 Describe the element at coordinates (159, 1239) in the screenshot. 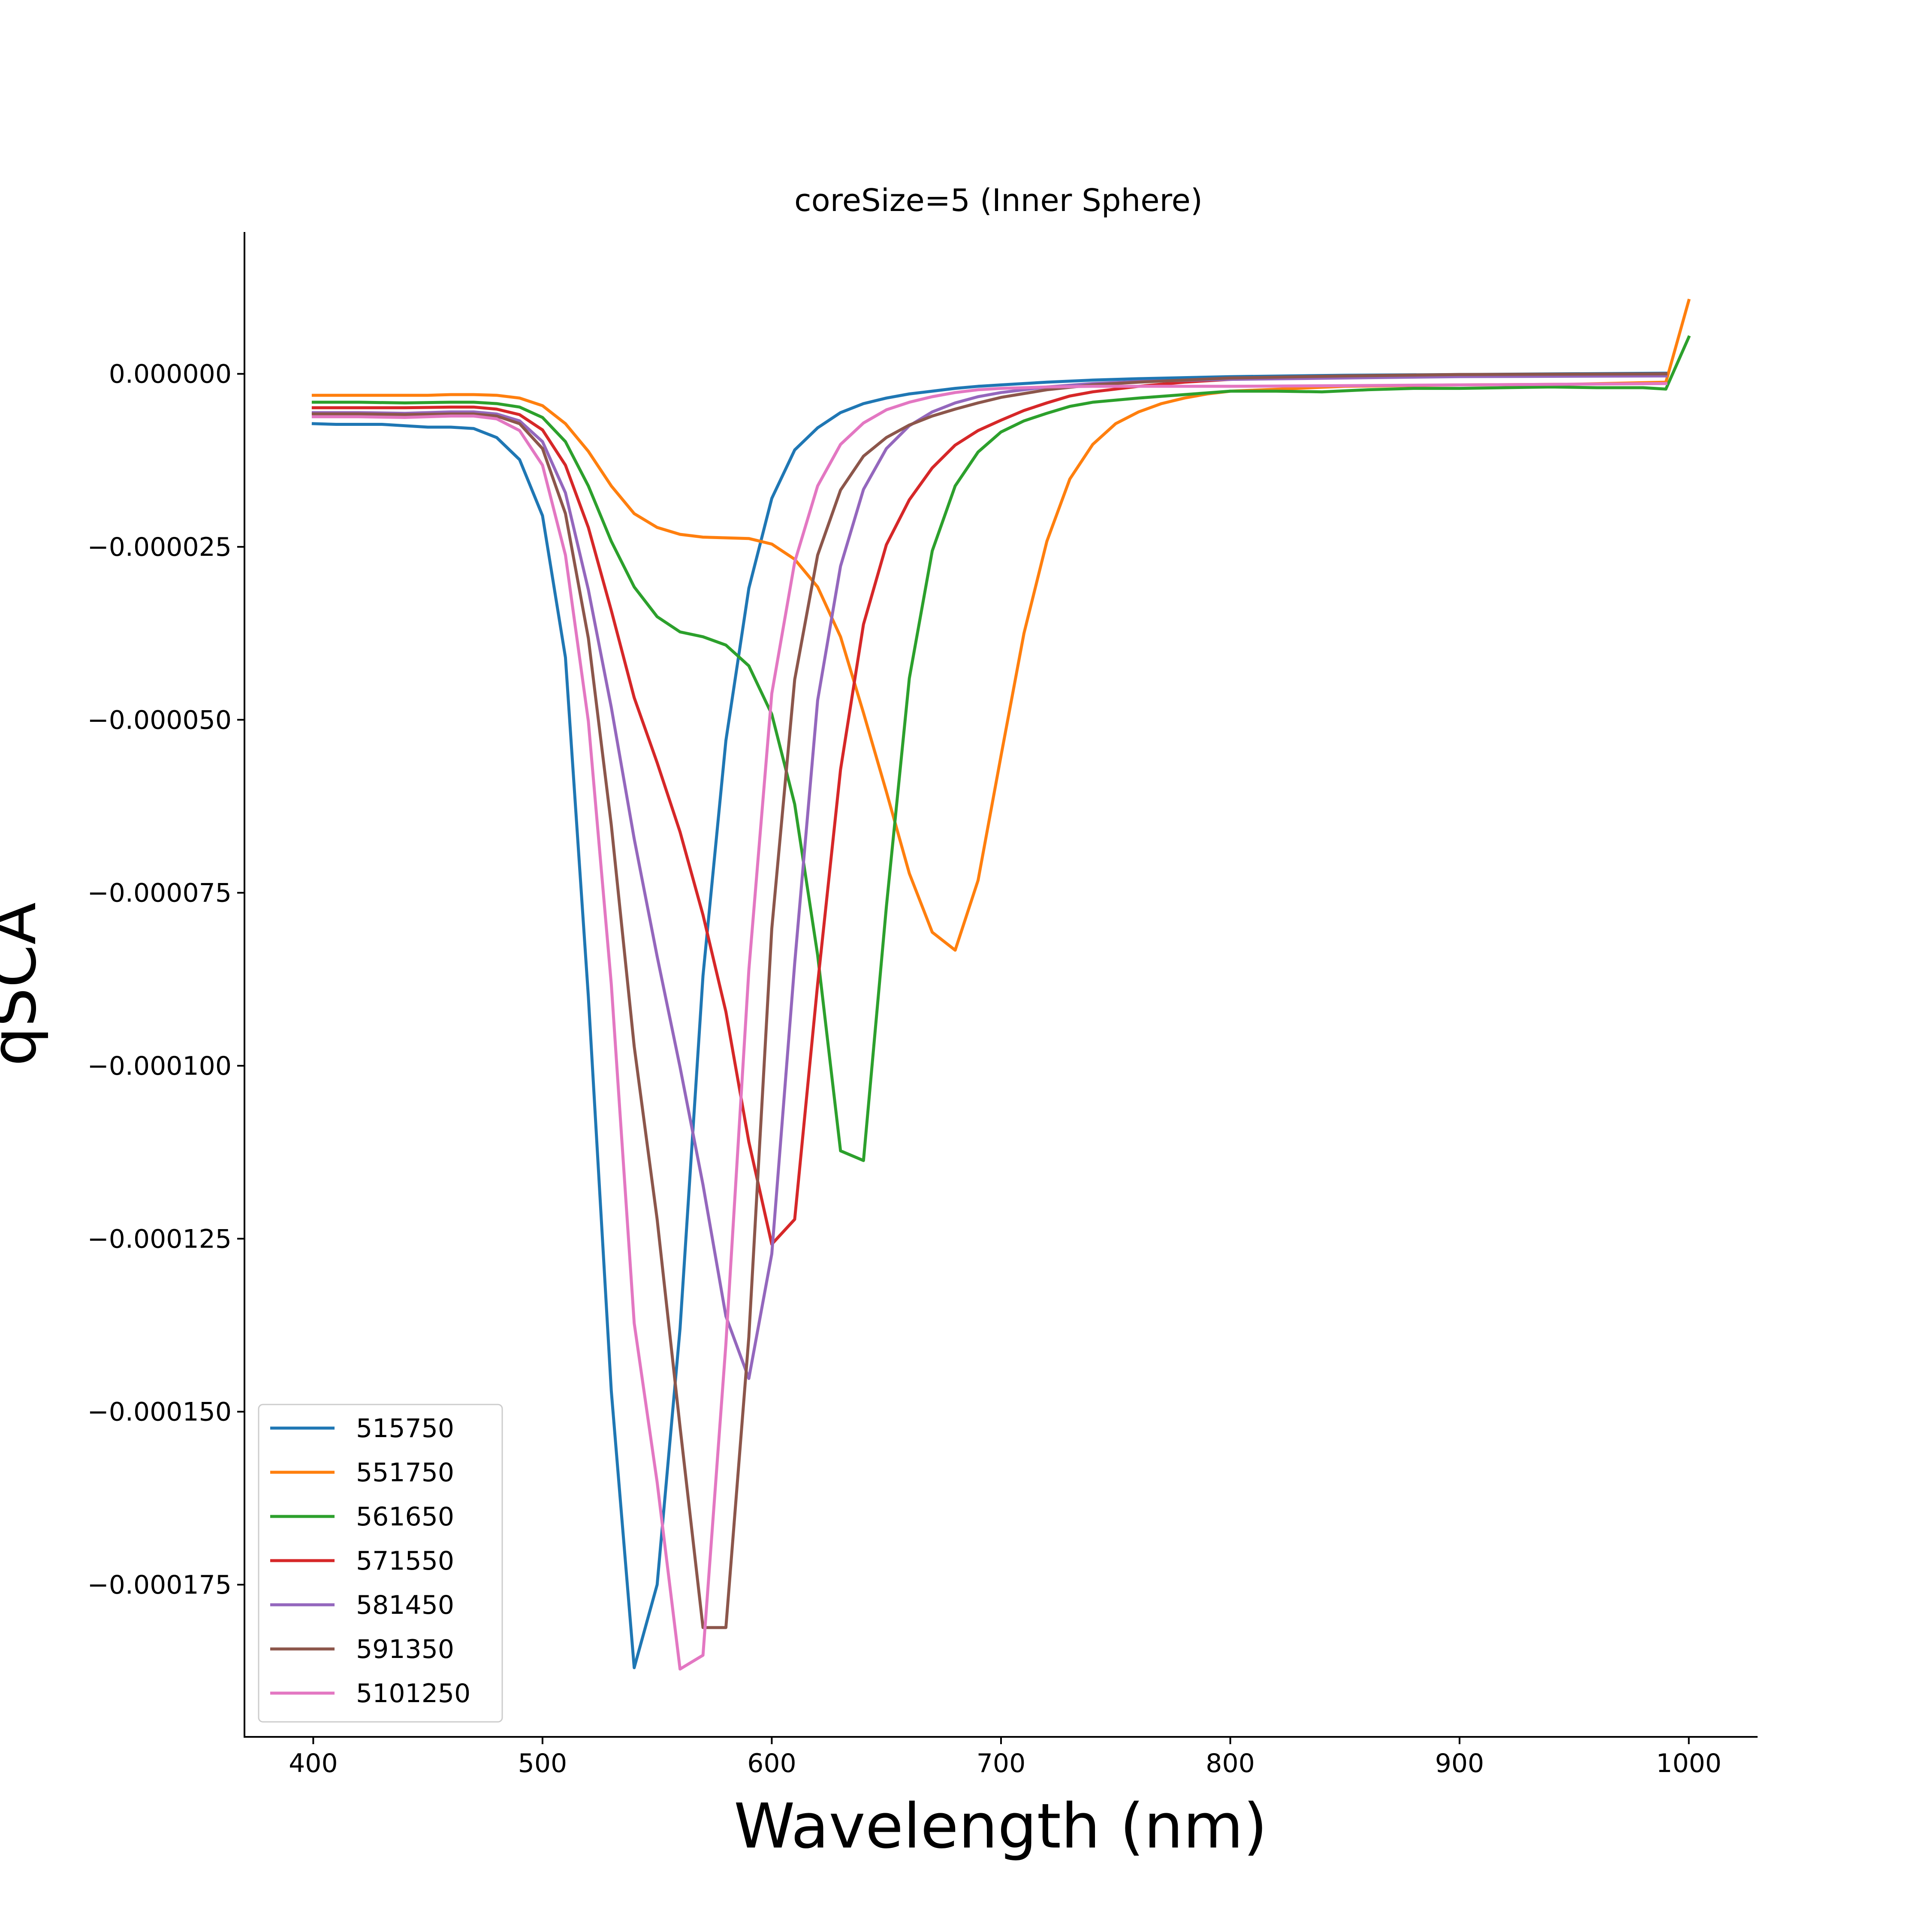

I see `y-tick-label: −0.000125` at that location.